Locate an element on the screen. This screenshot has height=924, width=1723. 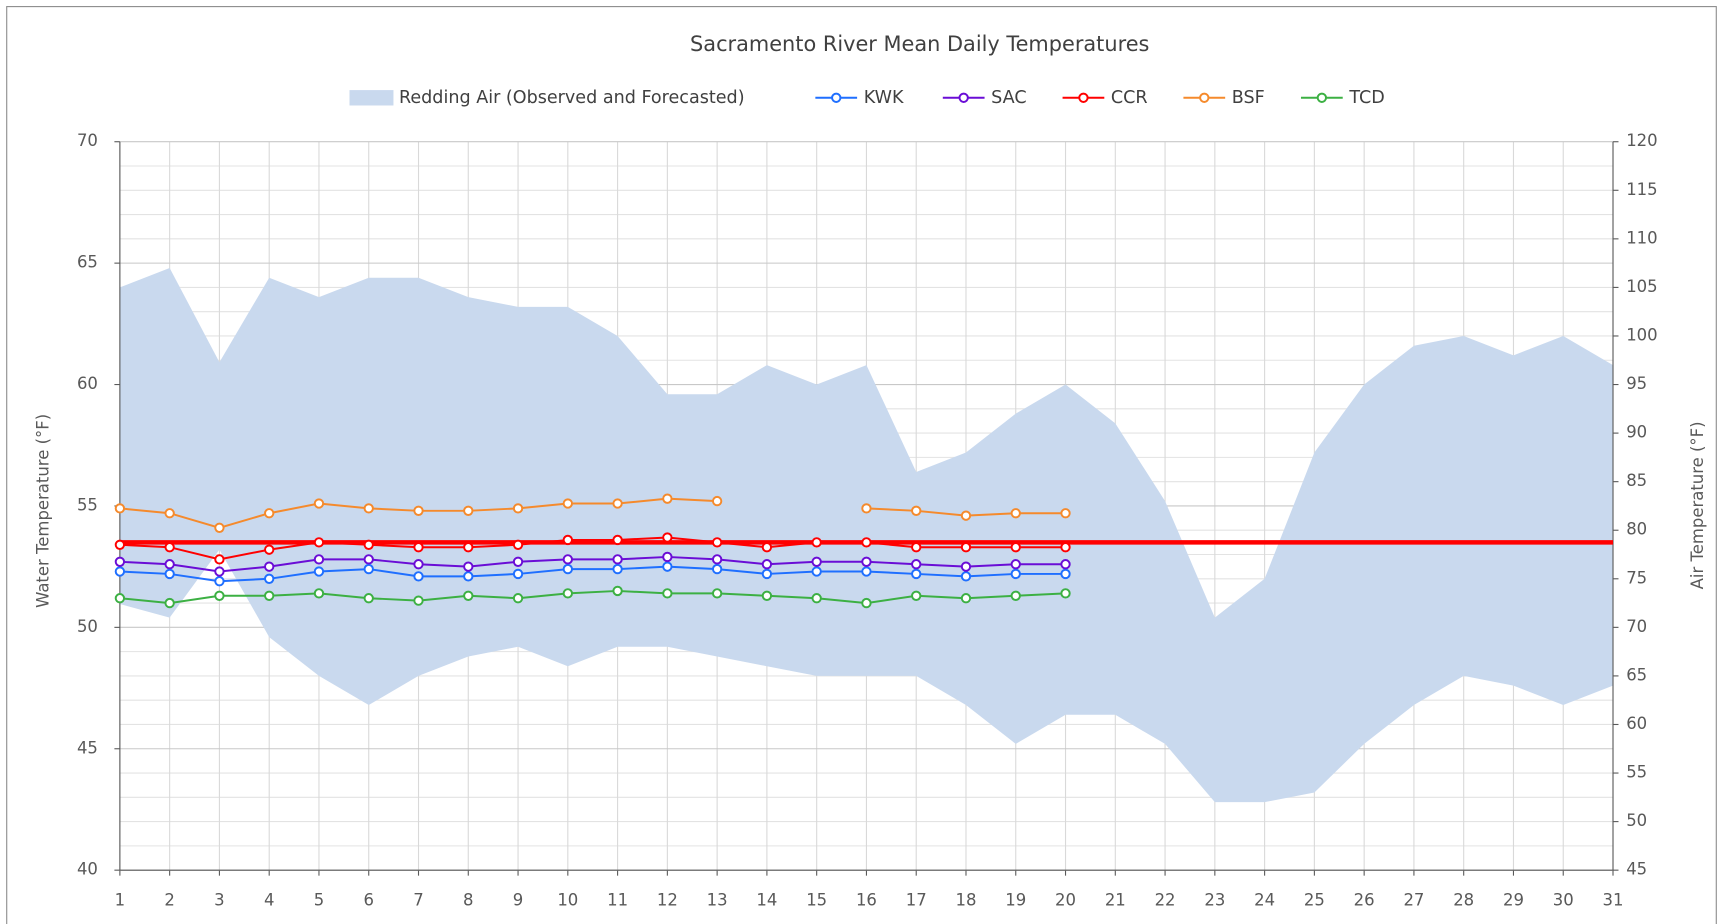
x-tick-label: 5 is located at coordinates (319, 899).